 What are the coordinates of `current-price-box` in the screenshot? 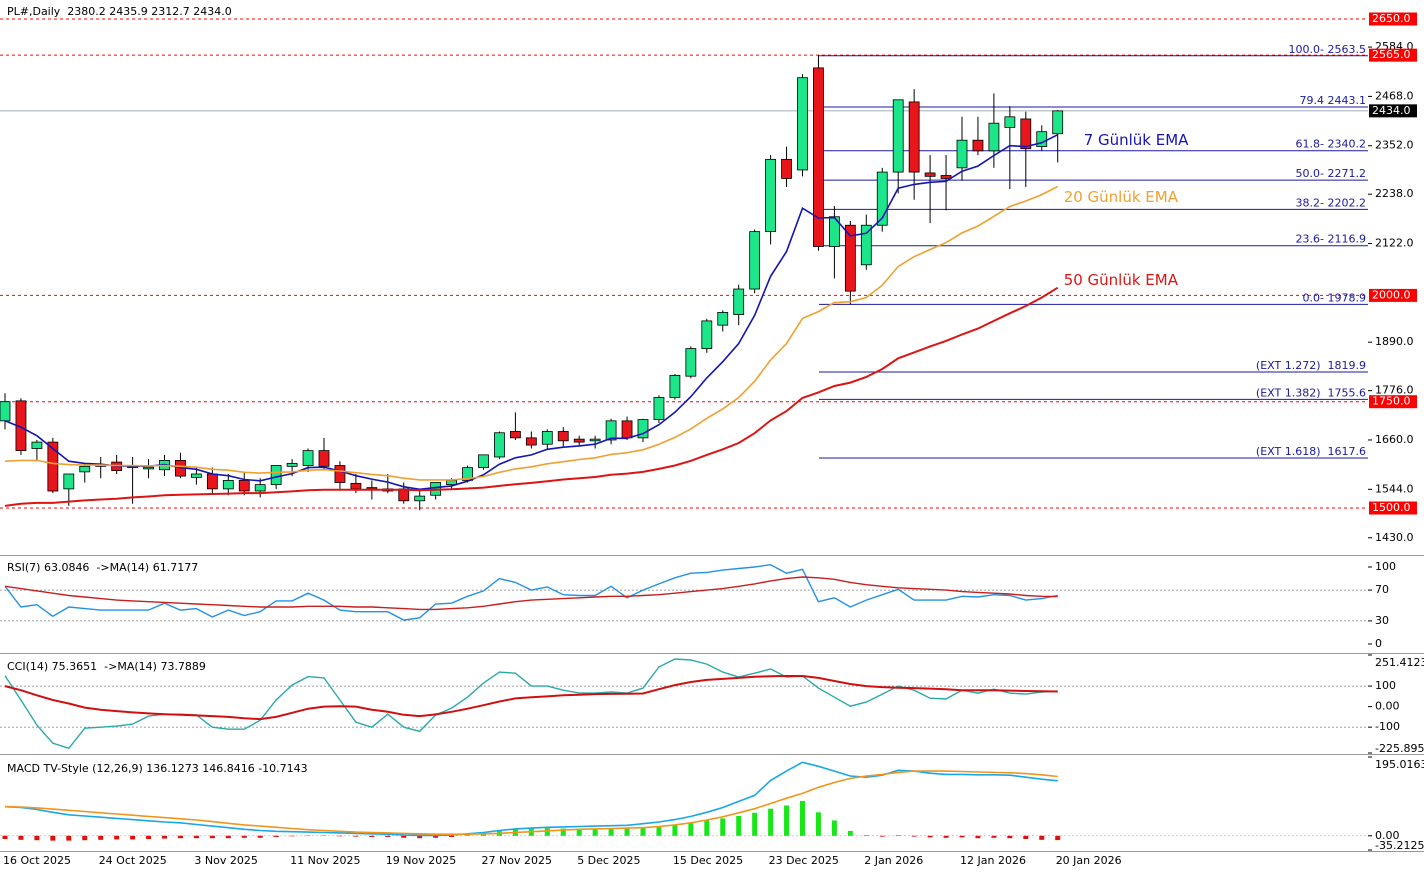 It's located at (1393, 111).